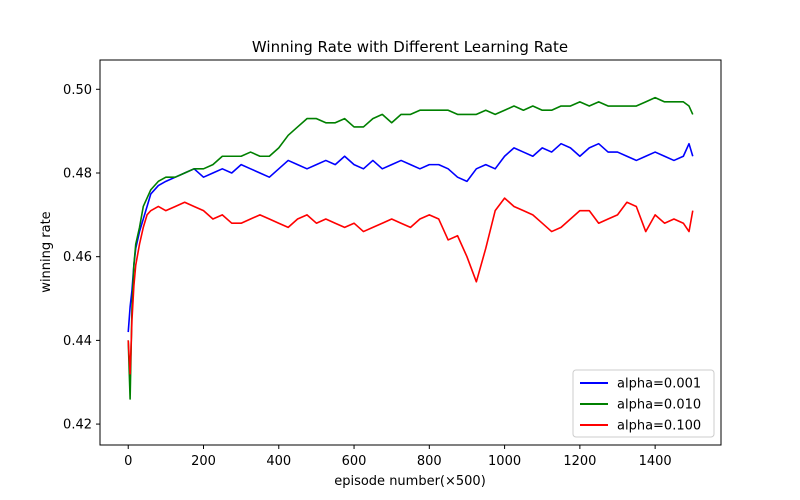  I want to click on y-tick-label: 0.48, so click(77, 173).